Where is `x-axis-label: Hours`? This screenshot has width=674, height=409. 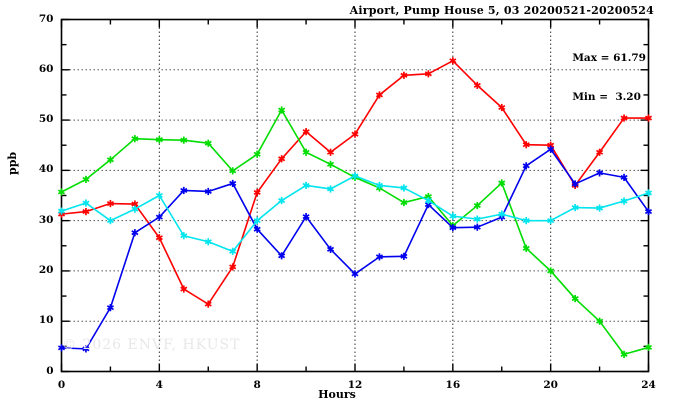 x-axis-label: Hours is located at coordinates (337, 394).